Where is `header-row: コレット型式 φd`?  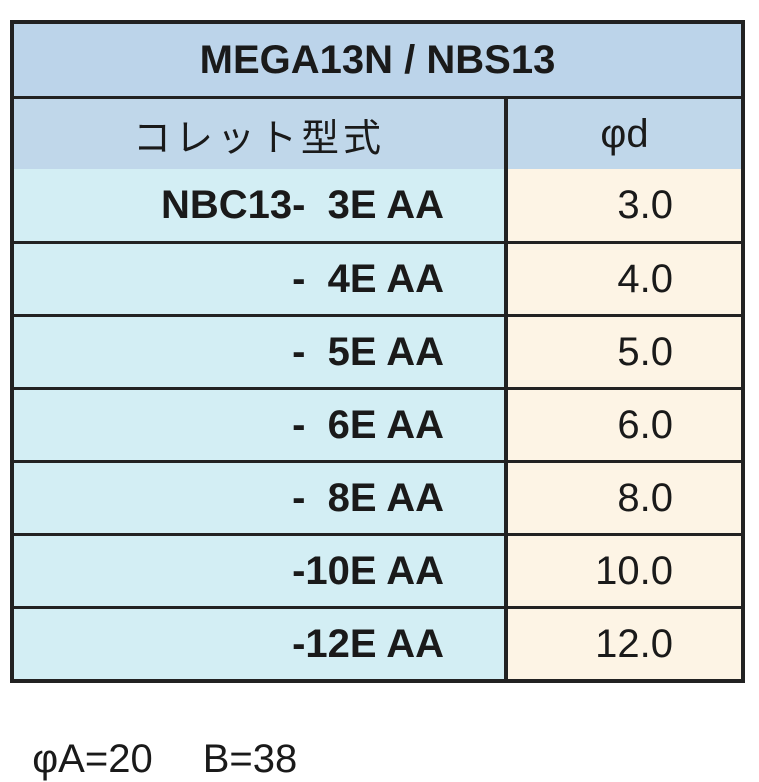
header-row: コレット型式 φd is located at coordinates (377, 132).